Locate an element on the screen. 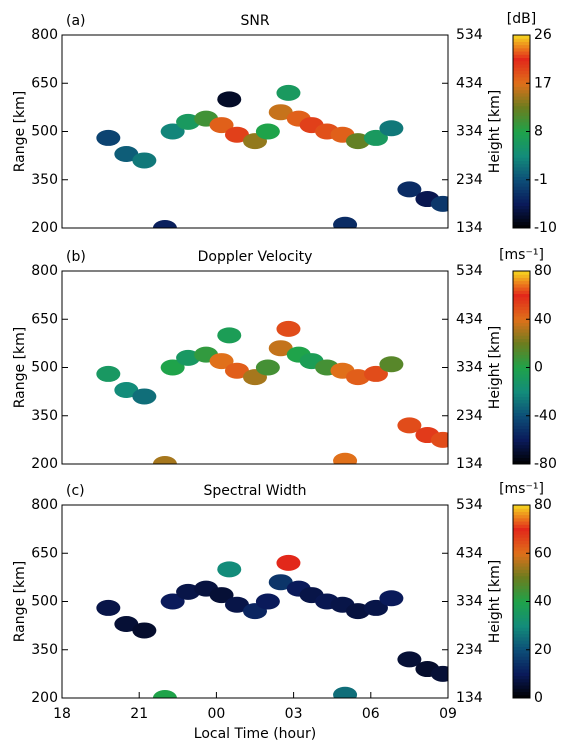  y-tick-label: 200 is located at coordinates (44, 464).